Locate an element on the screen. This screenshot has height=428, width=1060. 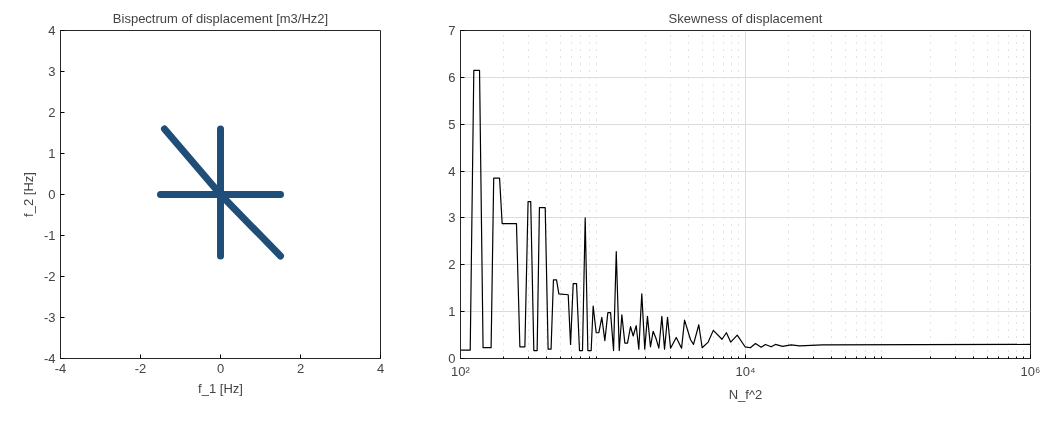
y-tick-label: 5 is located at coordinates (452, 124).